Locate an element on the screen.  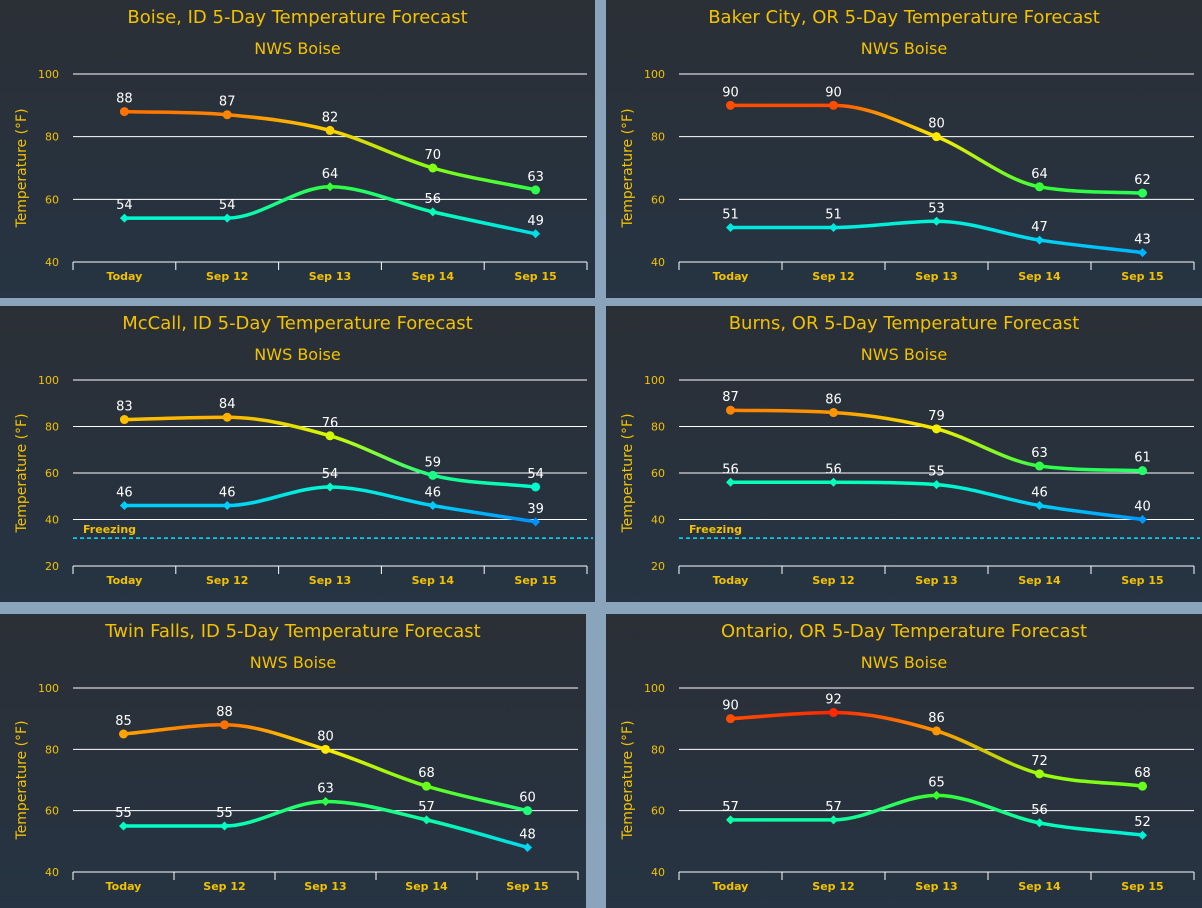
y-tick-label: 60 is located at coordinates (658, 811).